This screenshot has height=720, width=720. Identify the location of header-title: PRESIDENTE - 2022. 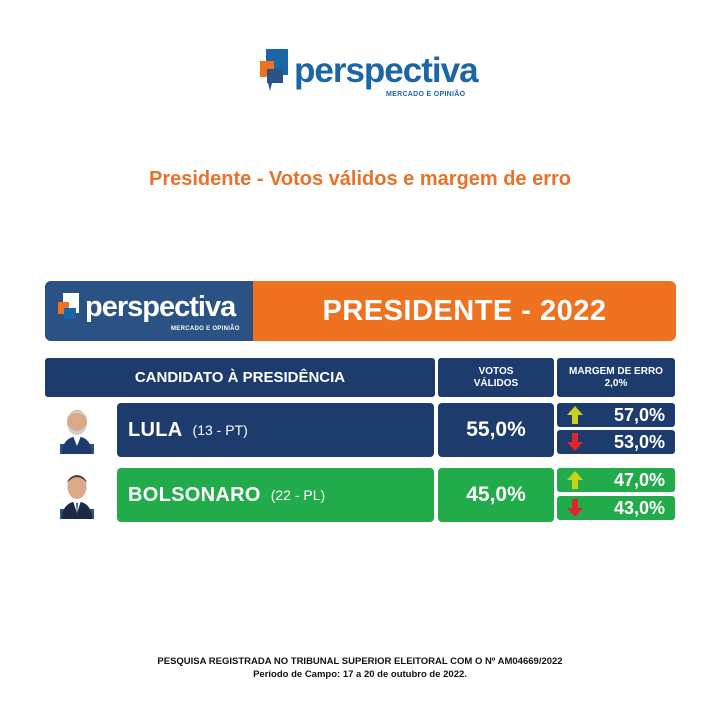
(464, 311).